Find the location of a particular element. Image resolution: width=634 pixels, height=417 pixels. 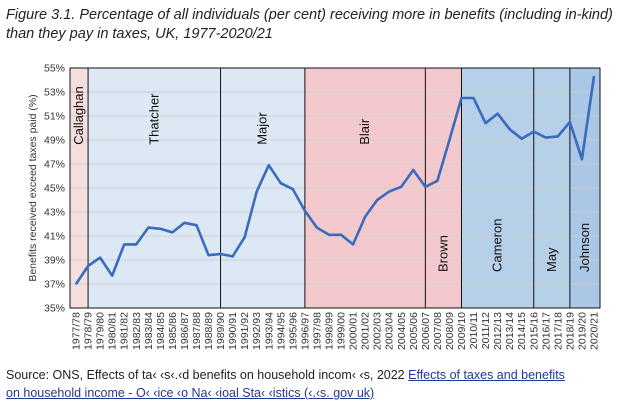

y-tick-label: 49% is located at coordinates (54, 141).